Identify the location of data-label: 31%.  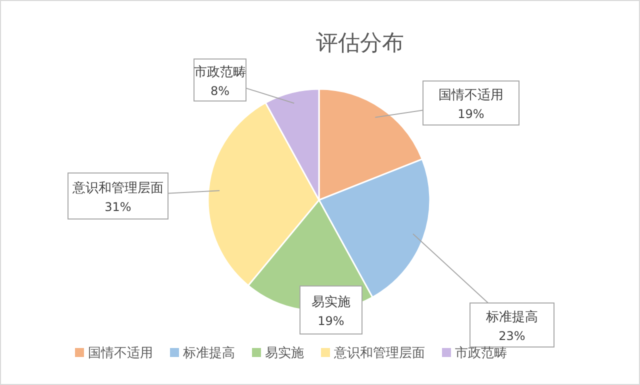
(118, 207).